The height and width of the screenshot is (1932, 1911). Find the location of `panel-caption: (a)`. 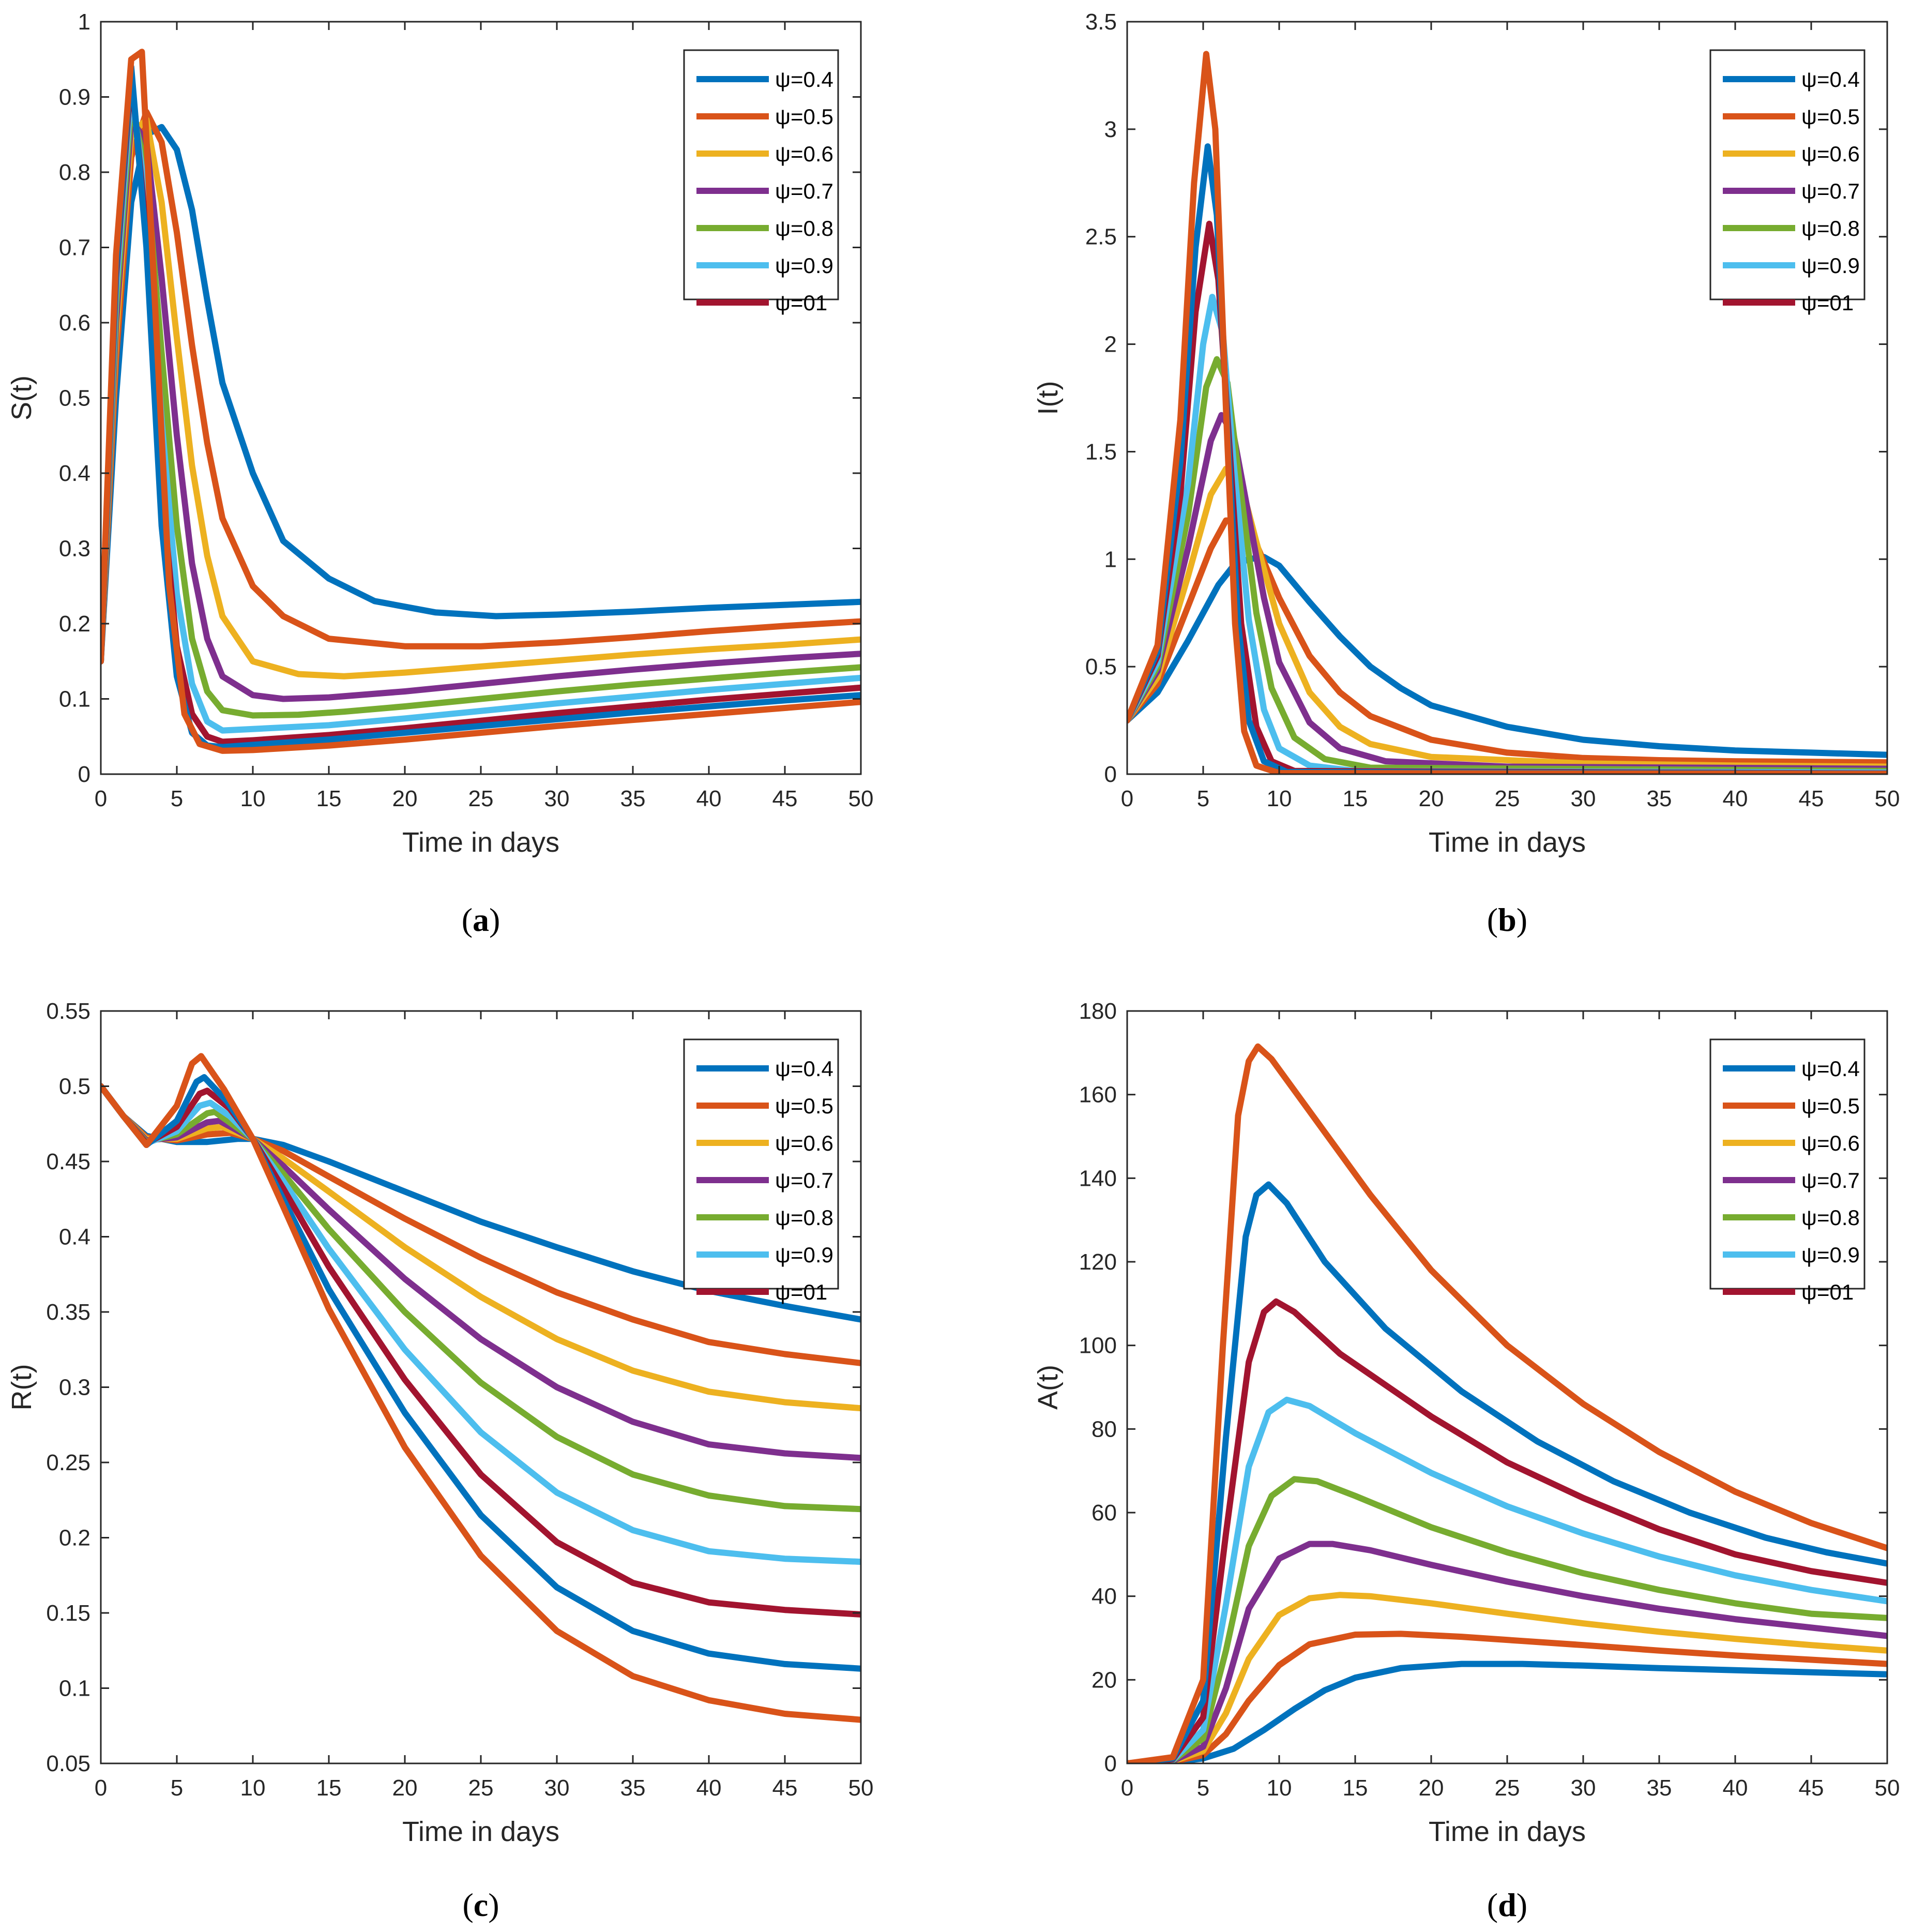

panel-caption: (a) is located at coordinates (481, 919).